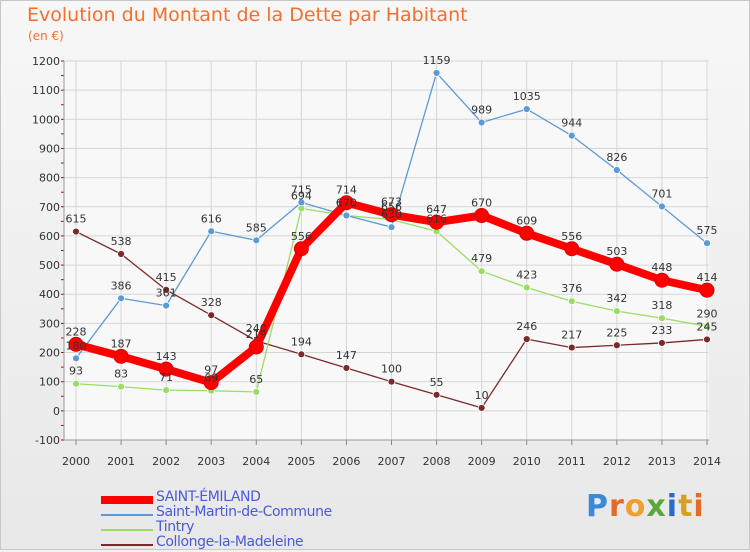 The image size is (750, 552). What do you see at coordinates (571, 335) in the screenshot?
I see `data-label: 217` at bounding box center [571, 335].